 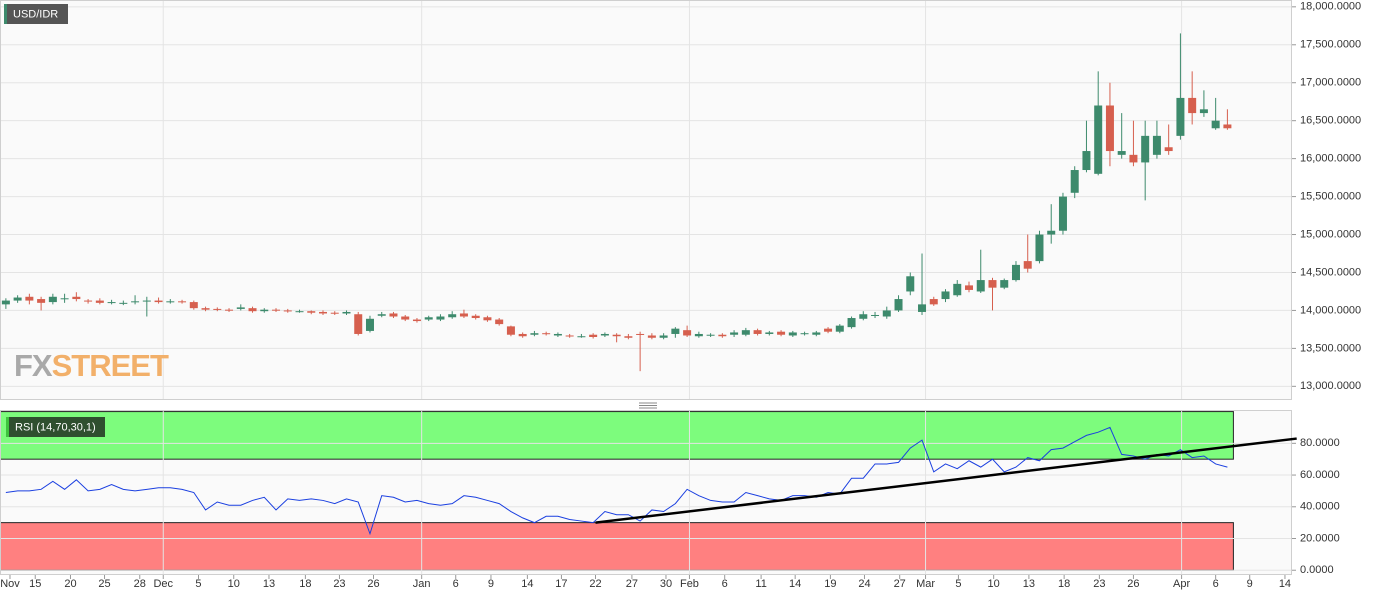 What do you see at coordinates (198, 584) in the screenshot?
I see `x-tick-label: 5` at bounding box center [198, 584].